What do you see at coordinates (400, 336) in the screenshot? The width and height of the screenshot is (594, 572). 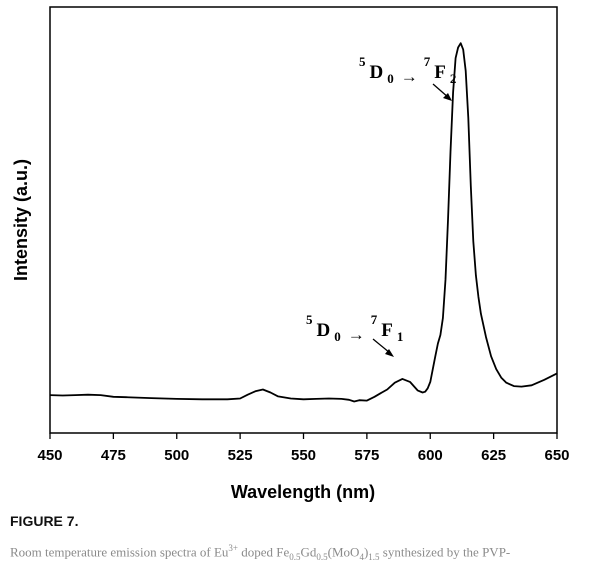 I see `annot-subscript-2: 1` at bounding box center [400, 336].